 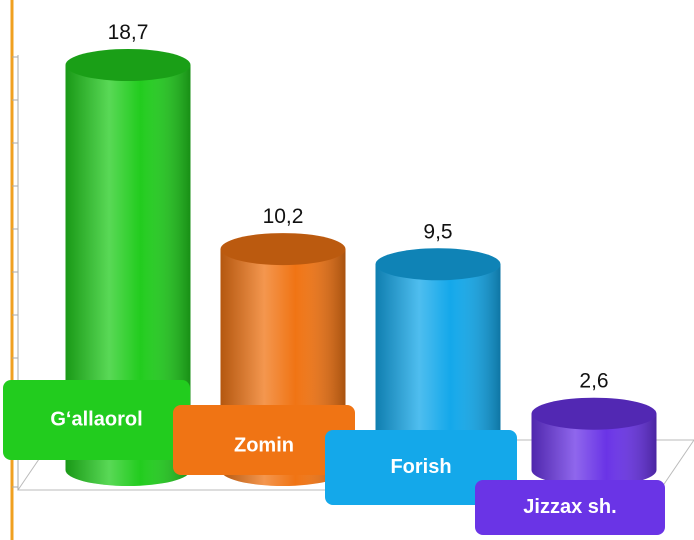 I want to click on category-label: Zomin, so click(x=264, y=445).